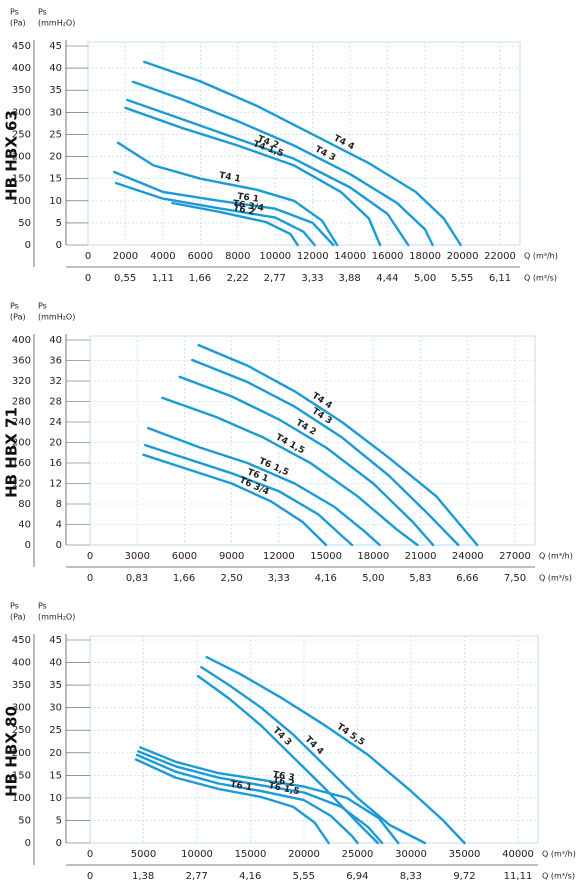 The height and width of the screenshot is (887, 586). I want to click on y2-tick-label: 8, so click(59, 504).